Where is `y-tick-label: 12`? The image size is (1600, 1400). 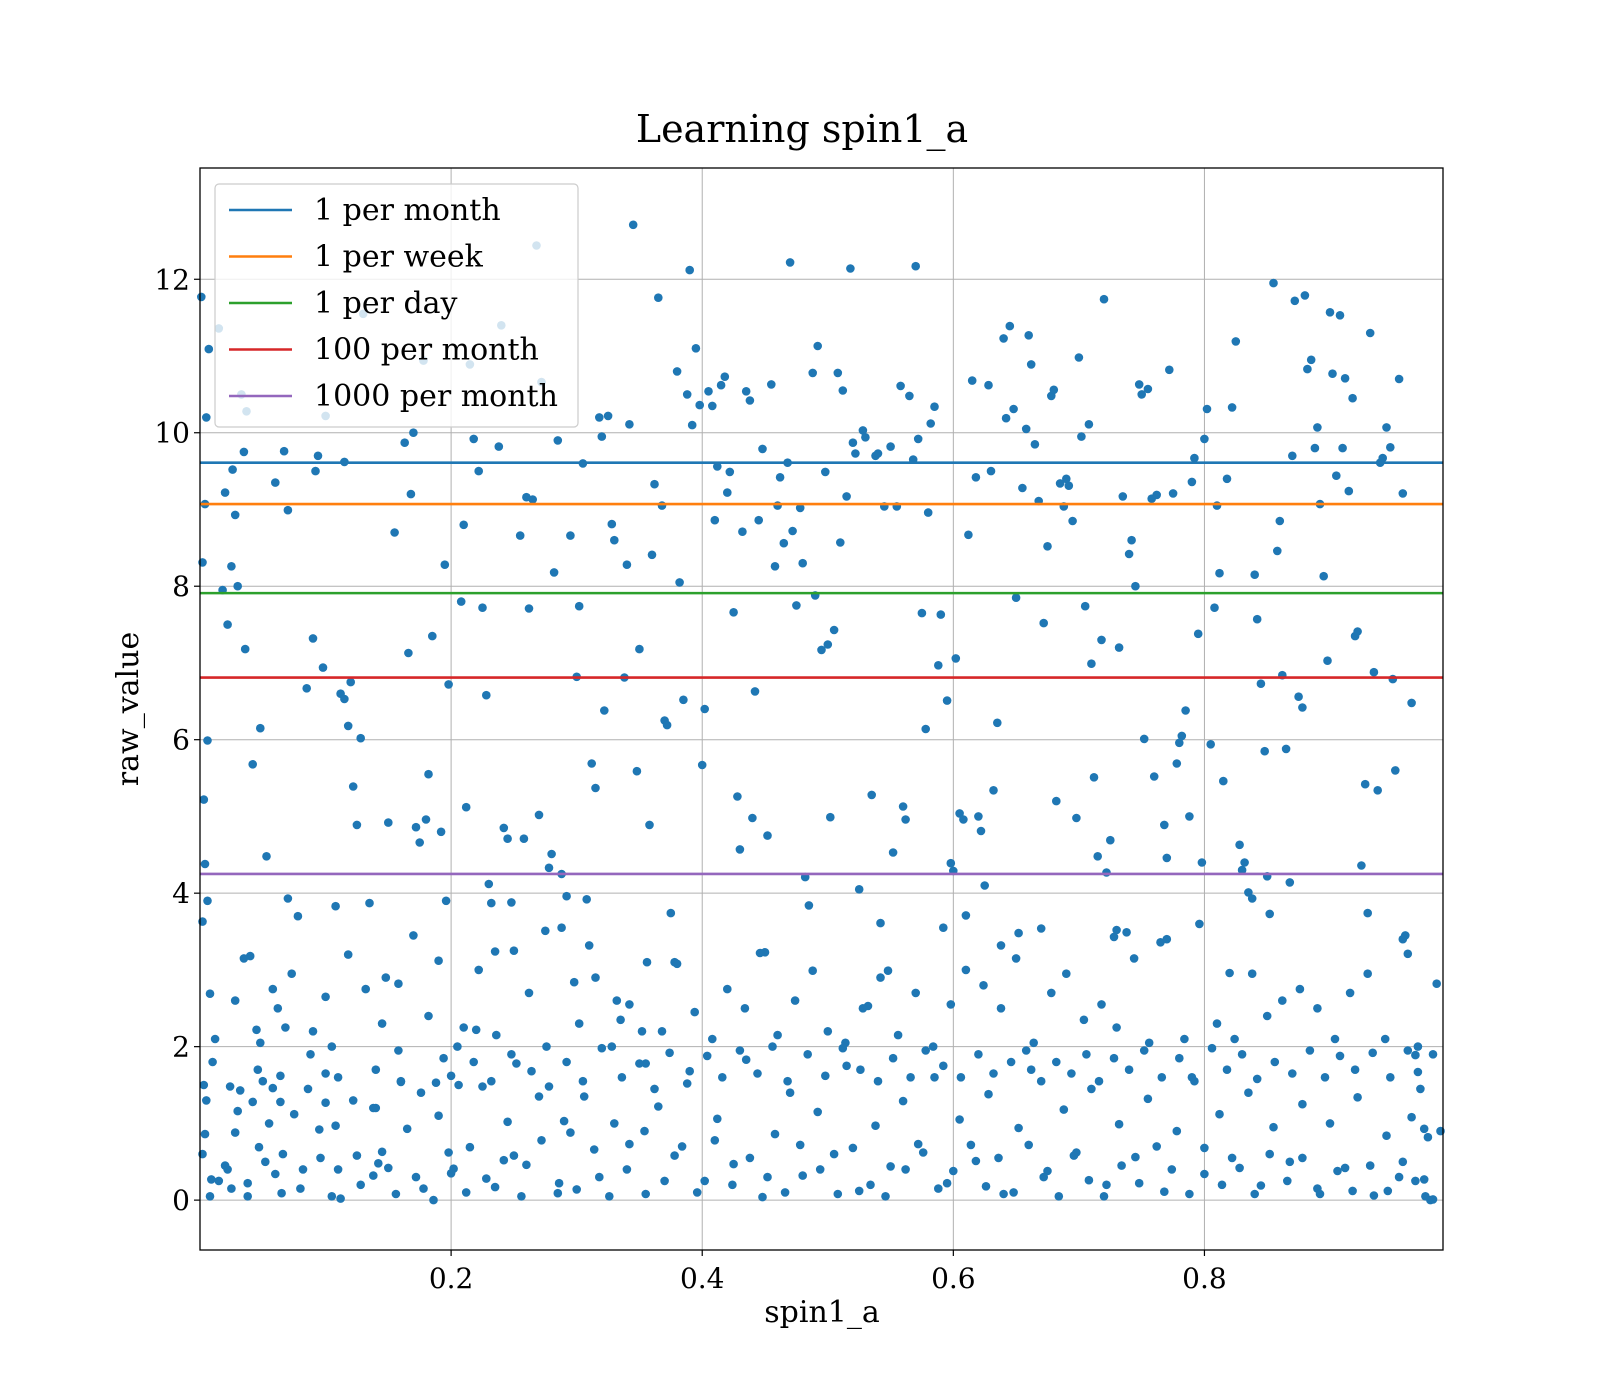 y-tick-label: 12 is located at coordinates (172, 279).